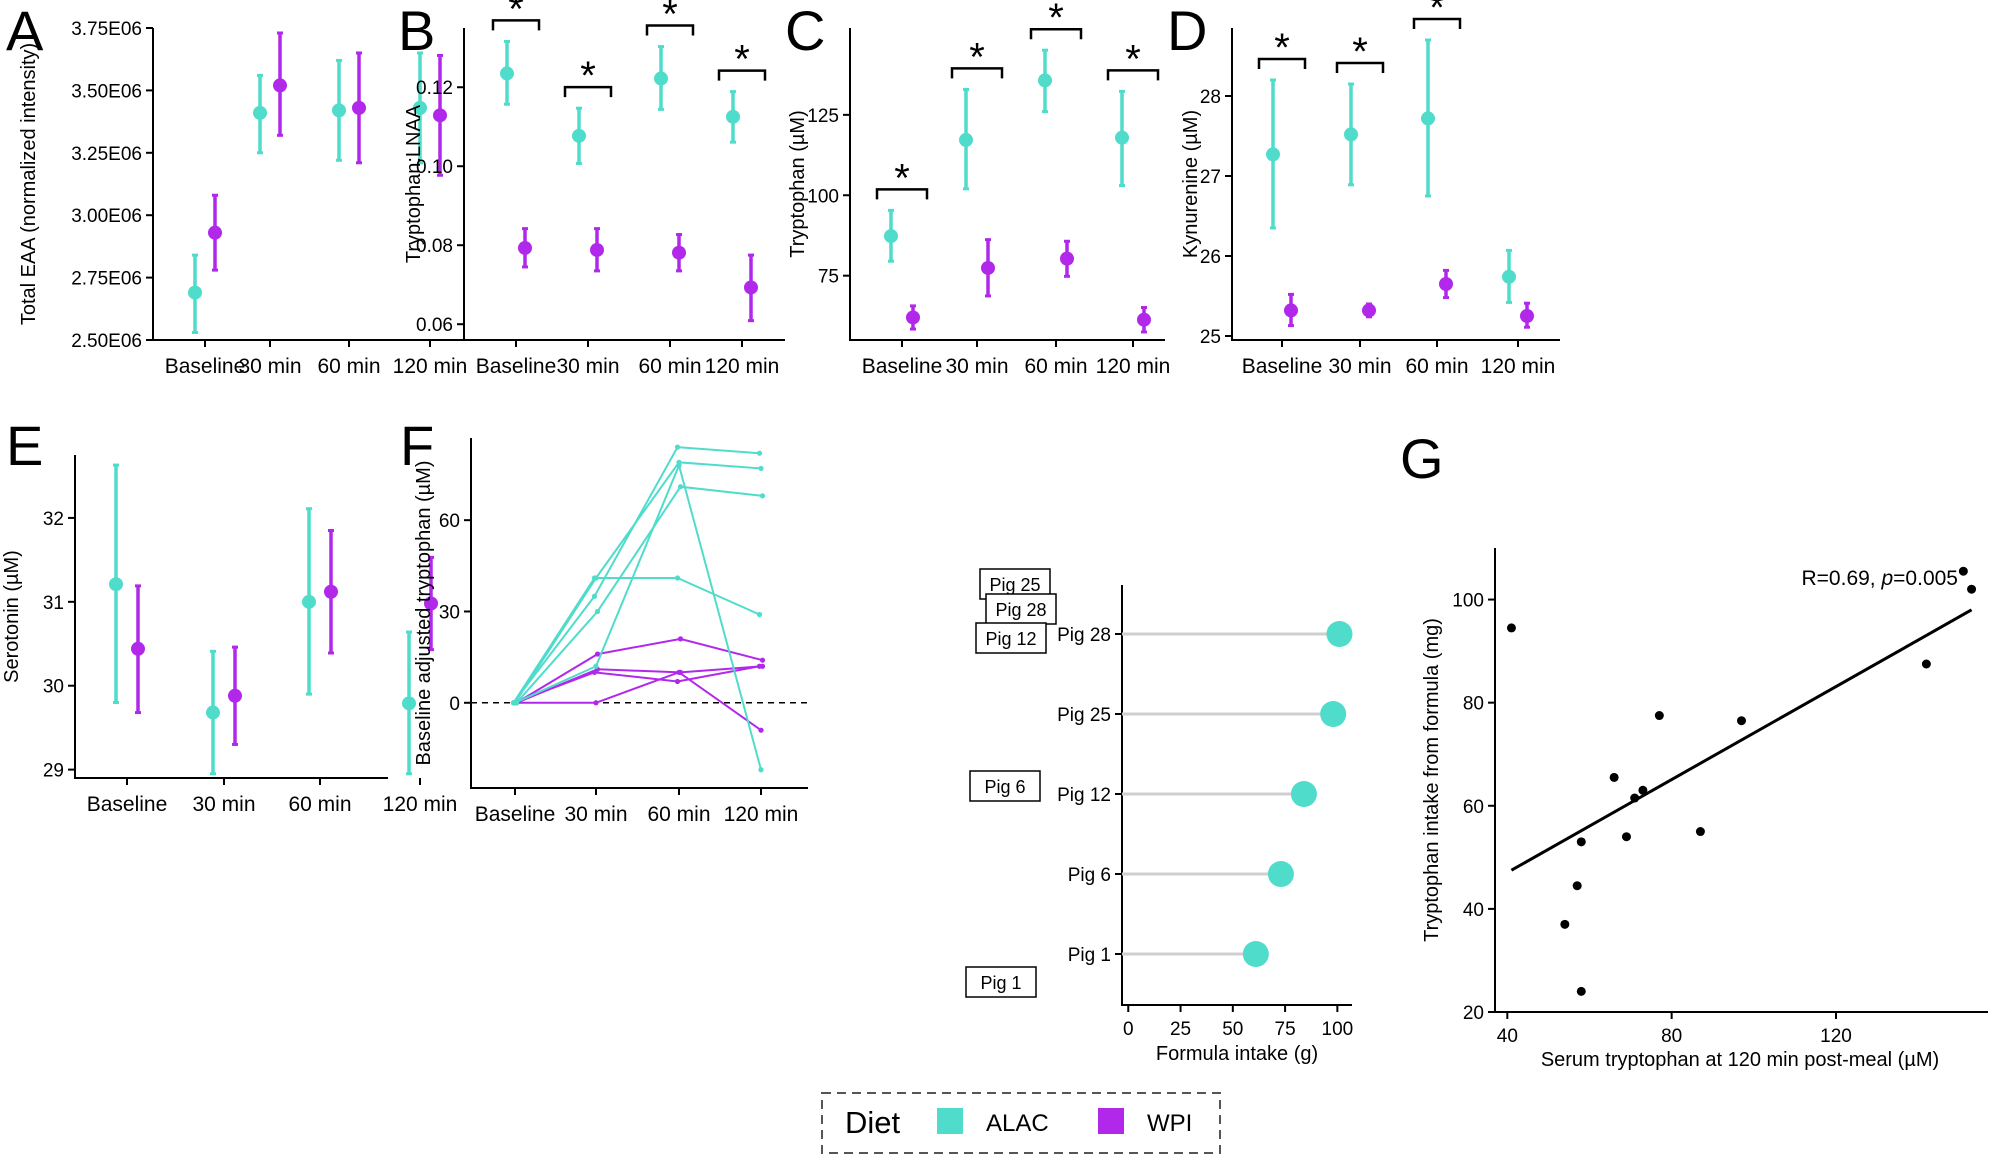 This screenshot has height=1155, width=2000. I want to click on y-tick-label: 31, so click(53, 603).